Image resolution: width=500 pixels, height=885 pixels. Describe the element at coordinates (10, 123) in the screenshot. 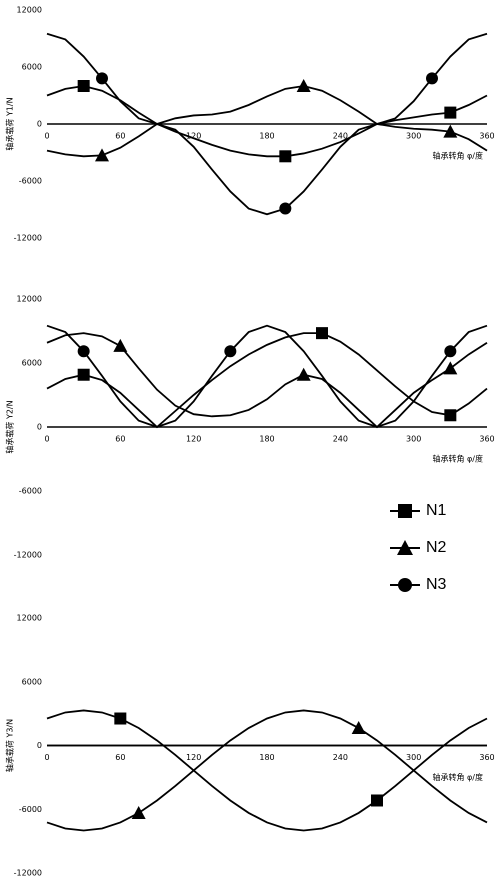

I see `y-axis-label: 轴承载荷 Y1/N` at that location.